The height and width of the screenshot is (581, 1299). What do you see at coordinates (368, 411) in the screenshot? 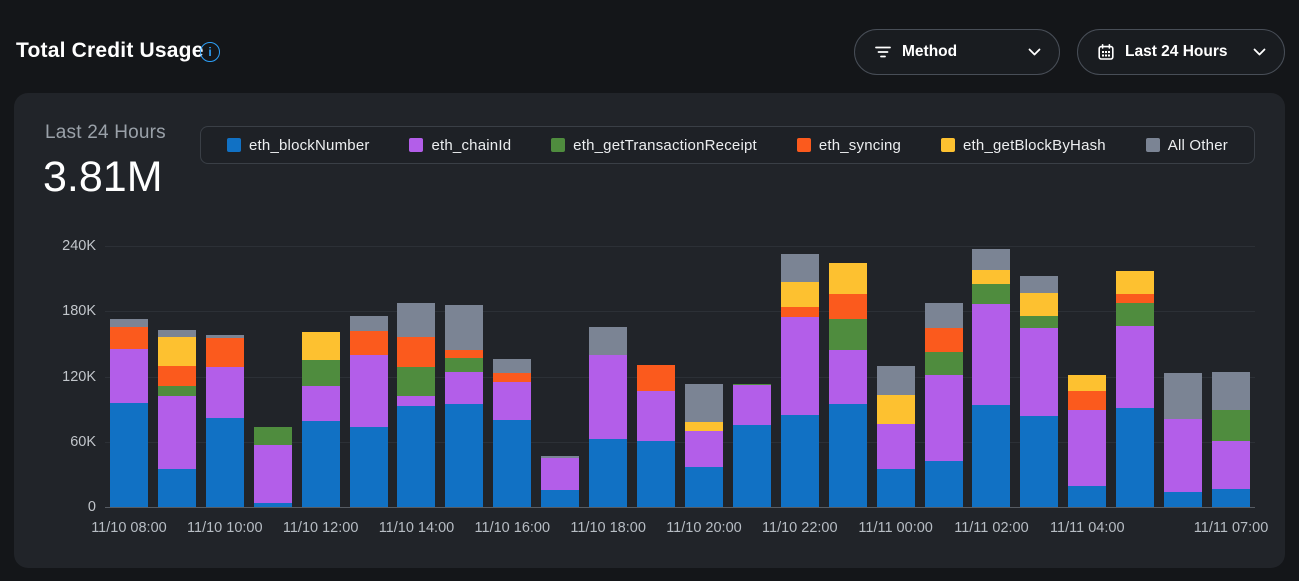
I see `bar-11/10 13:00` at bounding box center [368, 411].